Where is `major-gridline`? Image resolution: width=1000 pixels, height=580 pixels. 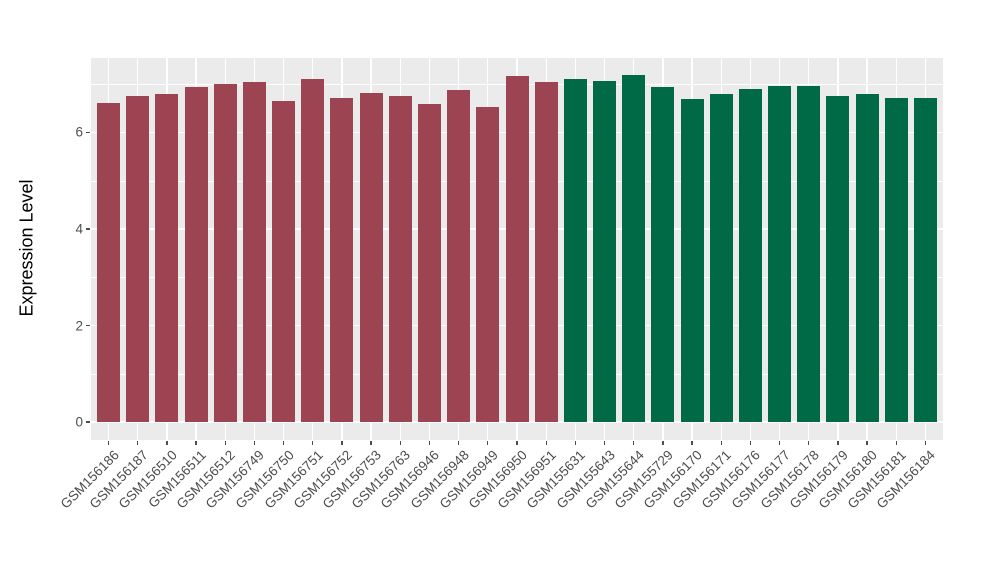
major-gridline is located at coordinates (517, 422).